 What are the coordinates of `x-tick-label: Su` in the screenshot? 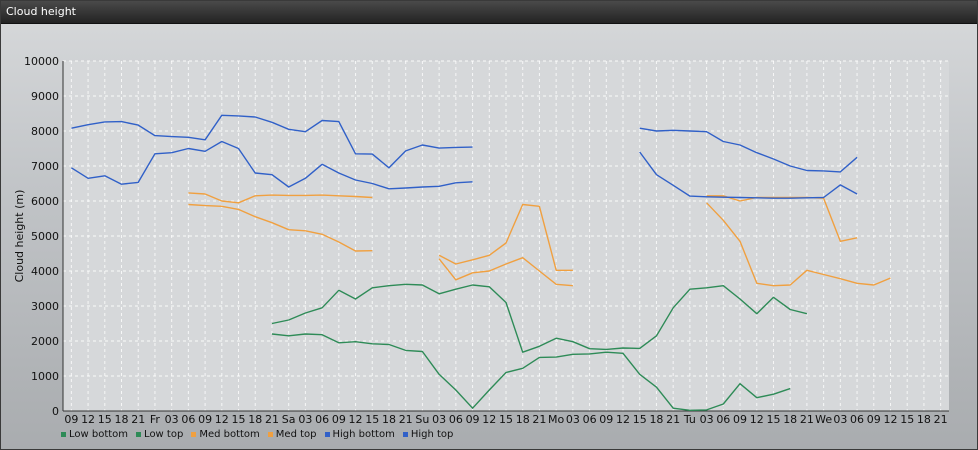 It's located at (422, 419).